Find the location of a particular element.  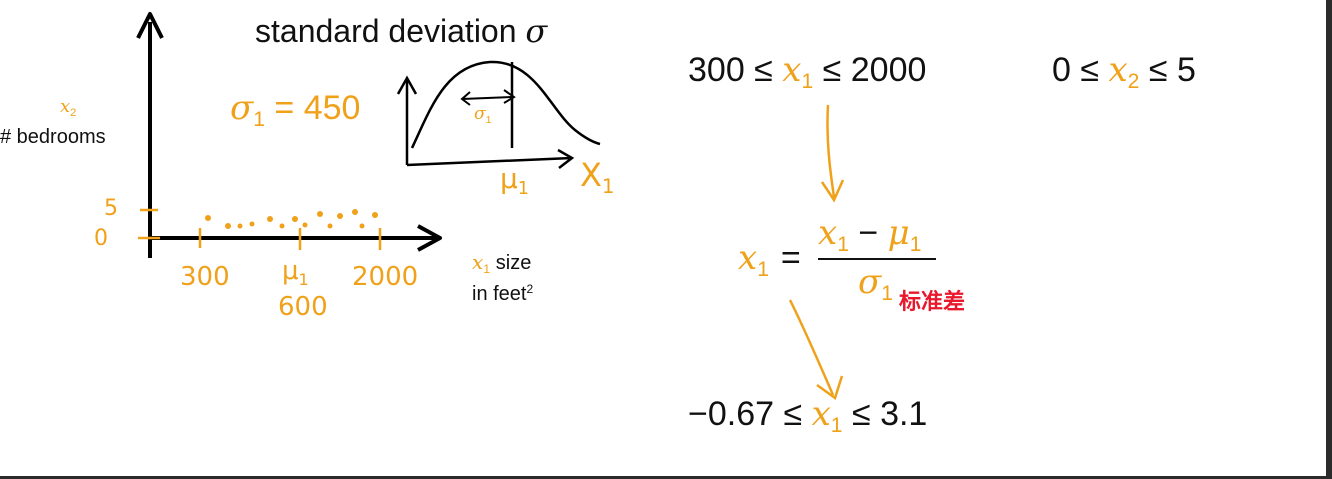

x-tick-600-label: 600 is located at coordinates (303, 307).